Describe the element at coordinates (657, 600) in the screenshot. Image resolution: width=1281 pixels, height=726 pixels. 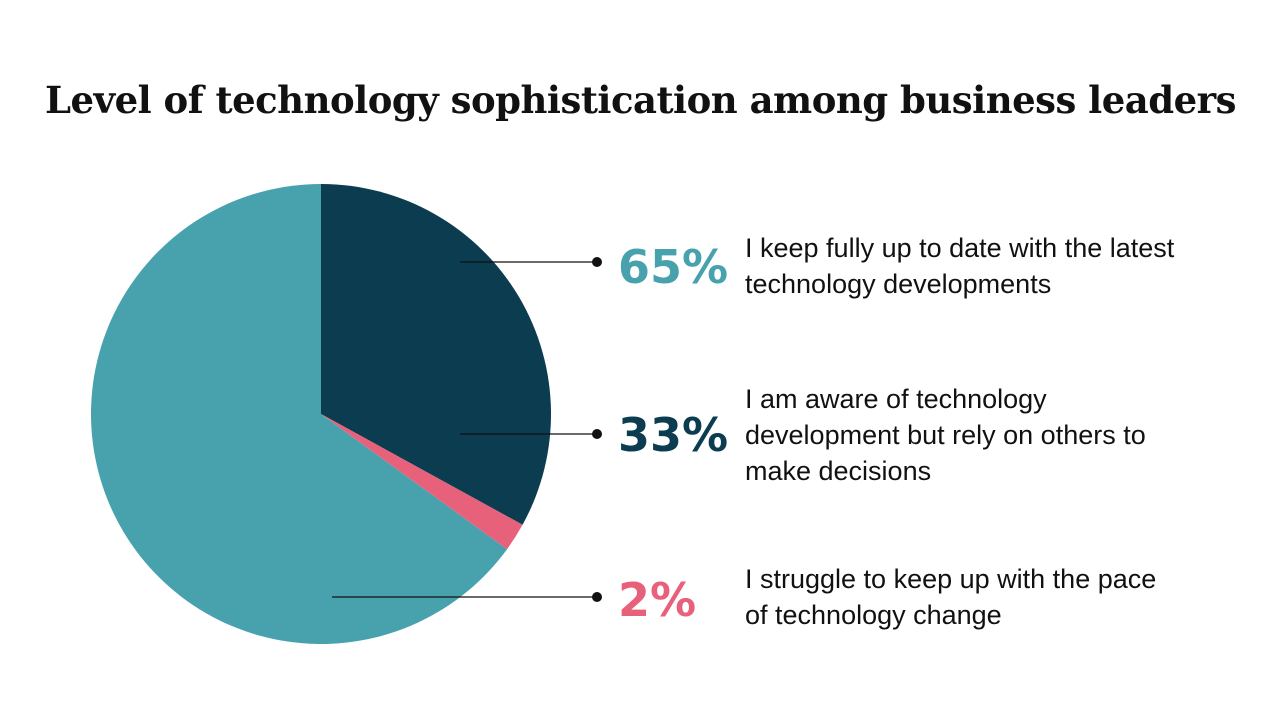
I see `slice-value-label-struggle-to-keep-up: 2%` at that location.